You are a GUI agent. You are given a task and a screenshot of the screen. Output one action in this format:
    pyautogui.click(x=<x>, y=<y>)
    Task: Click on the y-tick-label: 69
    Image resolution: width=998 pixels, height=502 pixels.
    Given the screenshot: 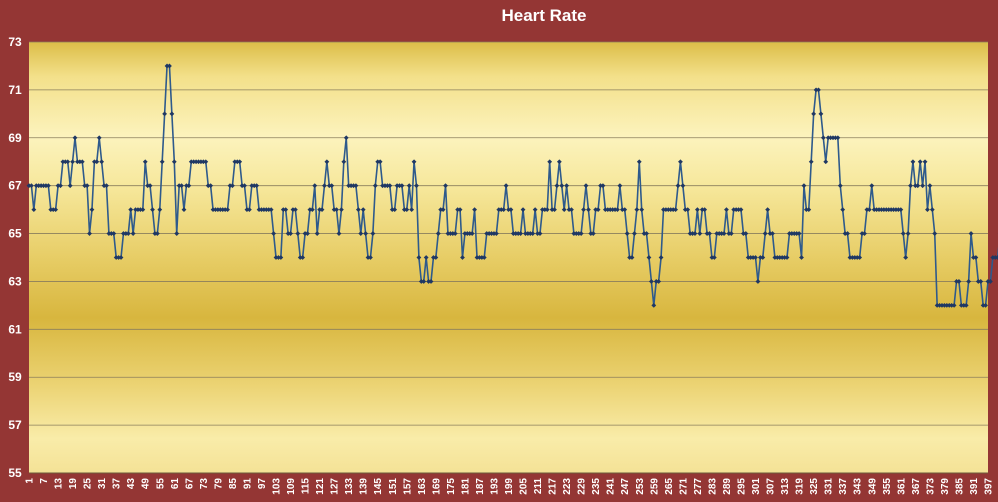 What is the action you would take?
    pyautogui.click(x=15, y=138)
    